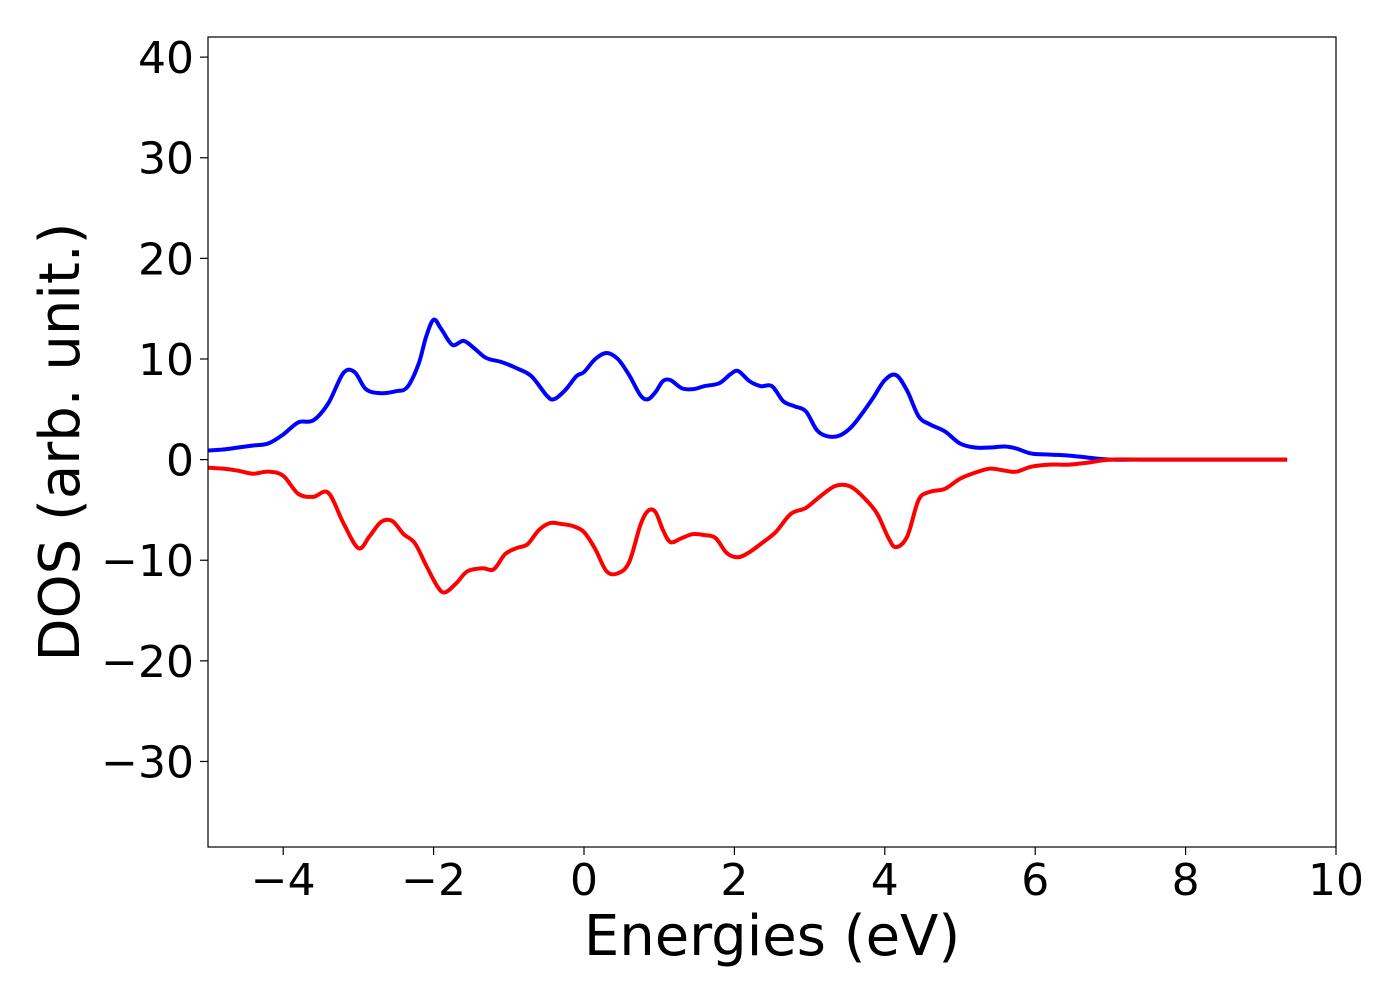 This screenshot has height=1004, width=1400. What do you see at coordinates (772, 936) in the screenshot?
I see `x-axis-title: Energies (eV)` at bounding box center [772, 936].